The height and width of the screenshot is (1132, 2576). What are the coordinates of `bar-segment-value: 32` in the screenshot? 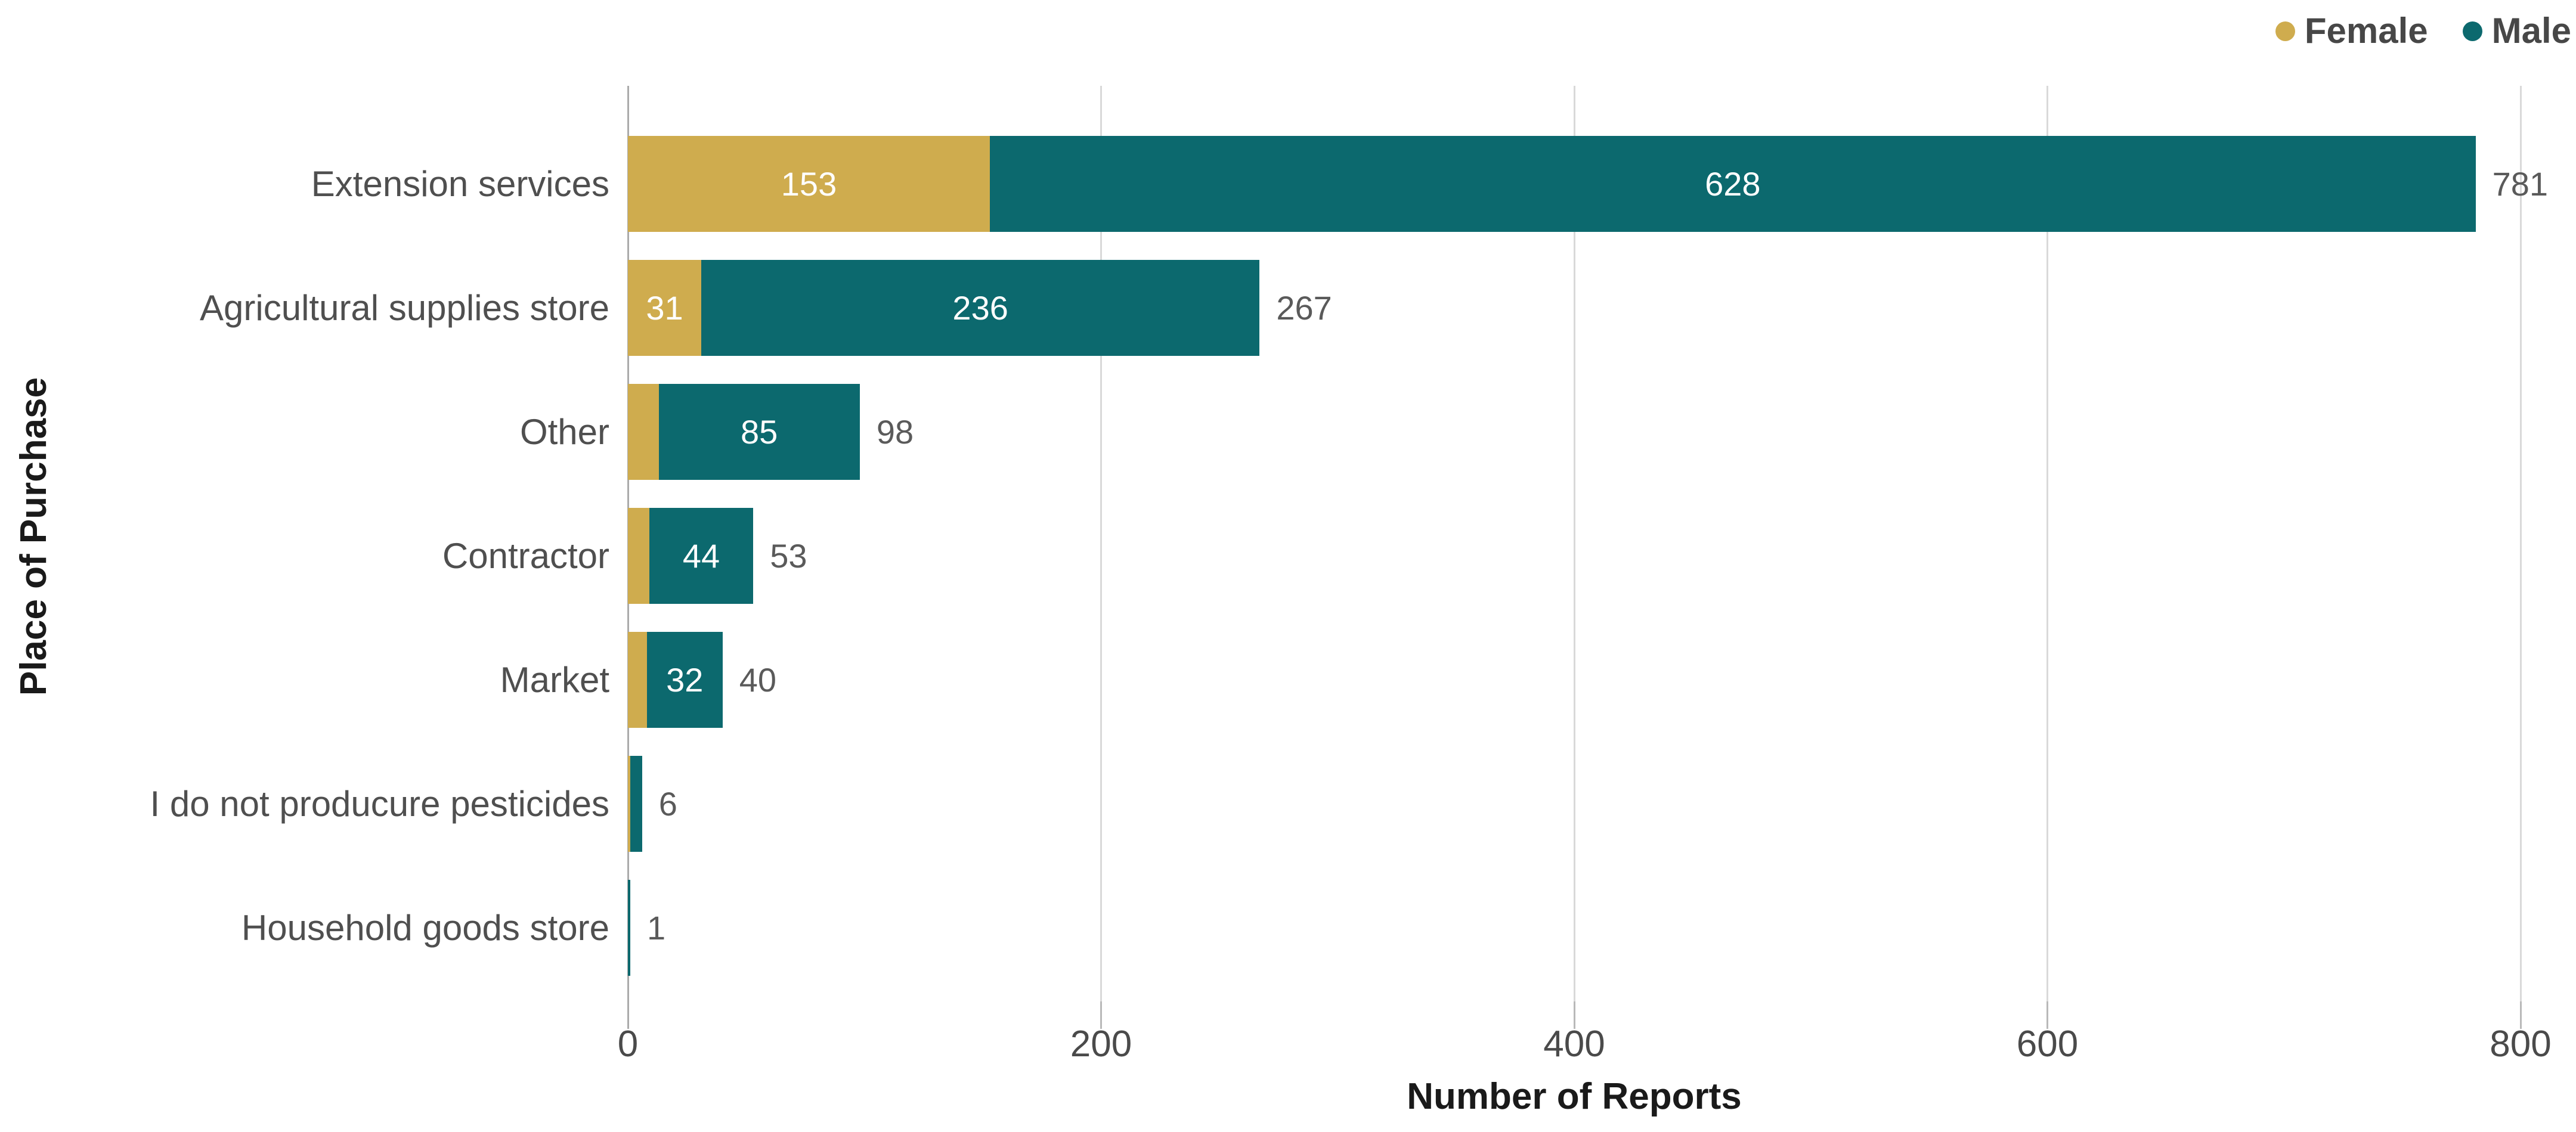 It's located at (685, 679).